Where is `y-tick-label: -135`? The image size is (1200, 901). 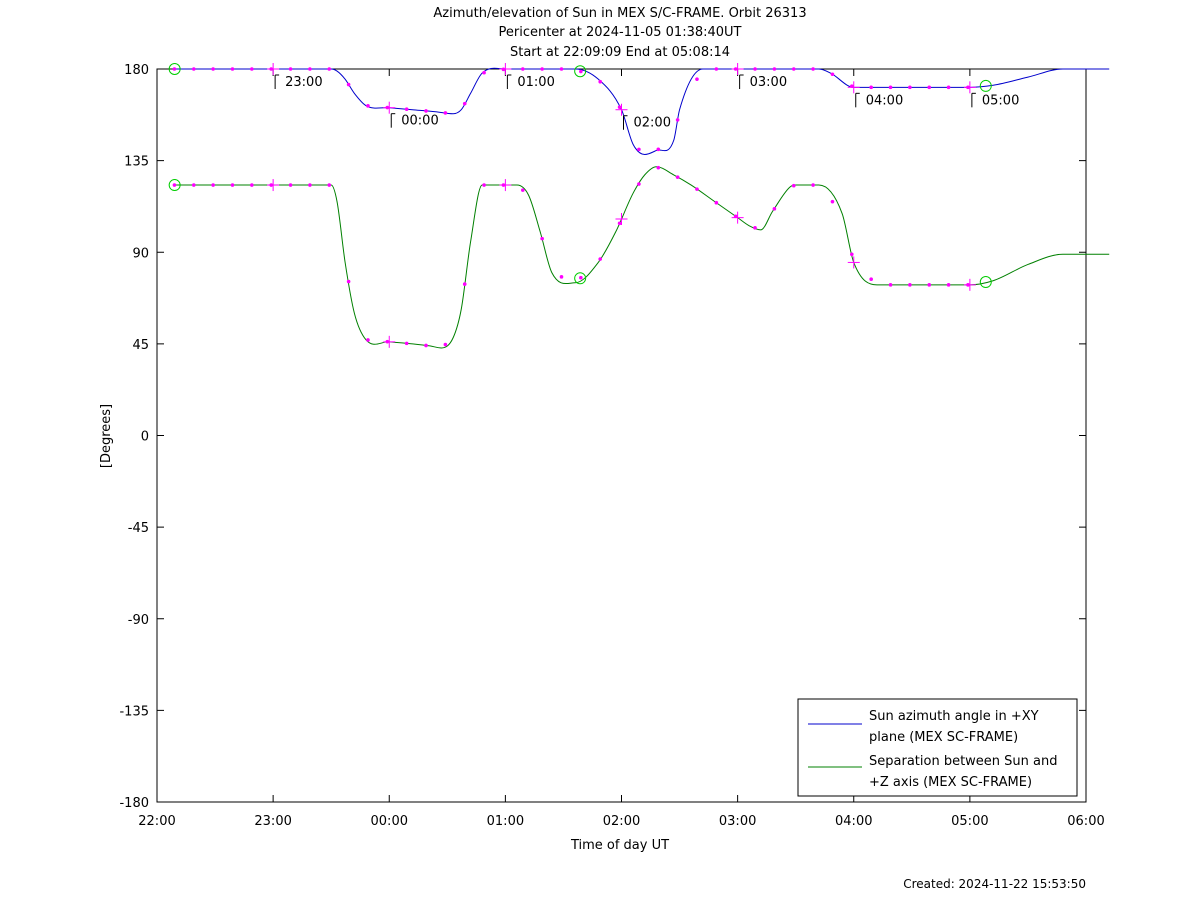
y-tick-label: -135 is located at coordinates (134, 711).